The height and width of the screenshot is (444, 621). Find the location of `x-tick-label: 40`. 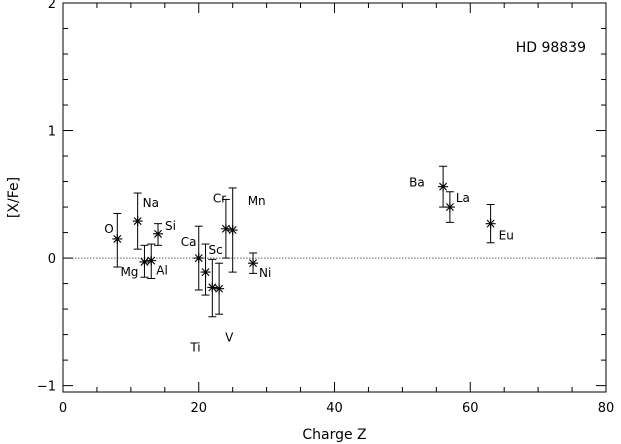

x-tick-label: 40 is located at coordinates (334, 408).